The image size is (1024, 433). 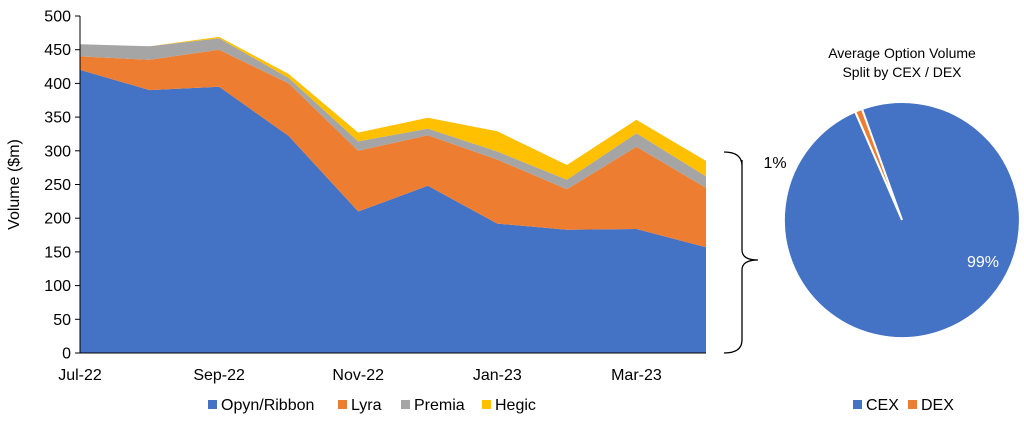 I want to click on pie-slice-cex, so click(x=901, y=220).